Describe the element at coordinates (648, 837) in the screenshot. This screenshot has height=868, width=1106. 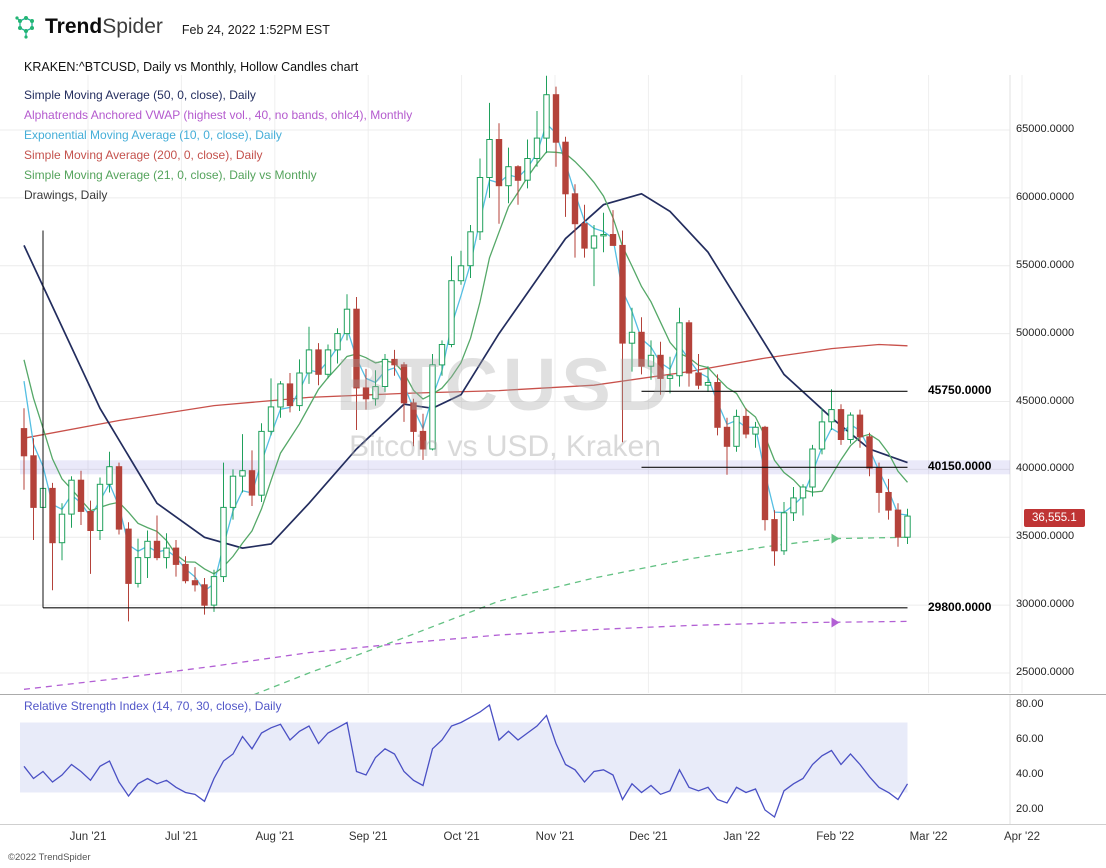
I see `x-axis-label: Dec '21` at that location.